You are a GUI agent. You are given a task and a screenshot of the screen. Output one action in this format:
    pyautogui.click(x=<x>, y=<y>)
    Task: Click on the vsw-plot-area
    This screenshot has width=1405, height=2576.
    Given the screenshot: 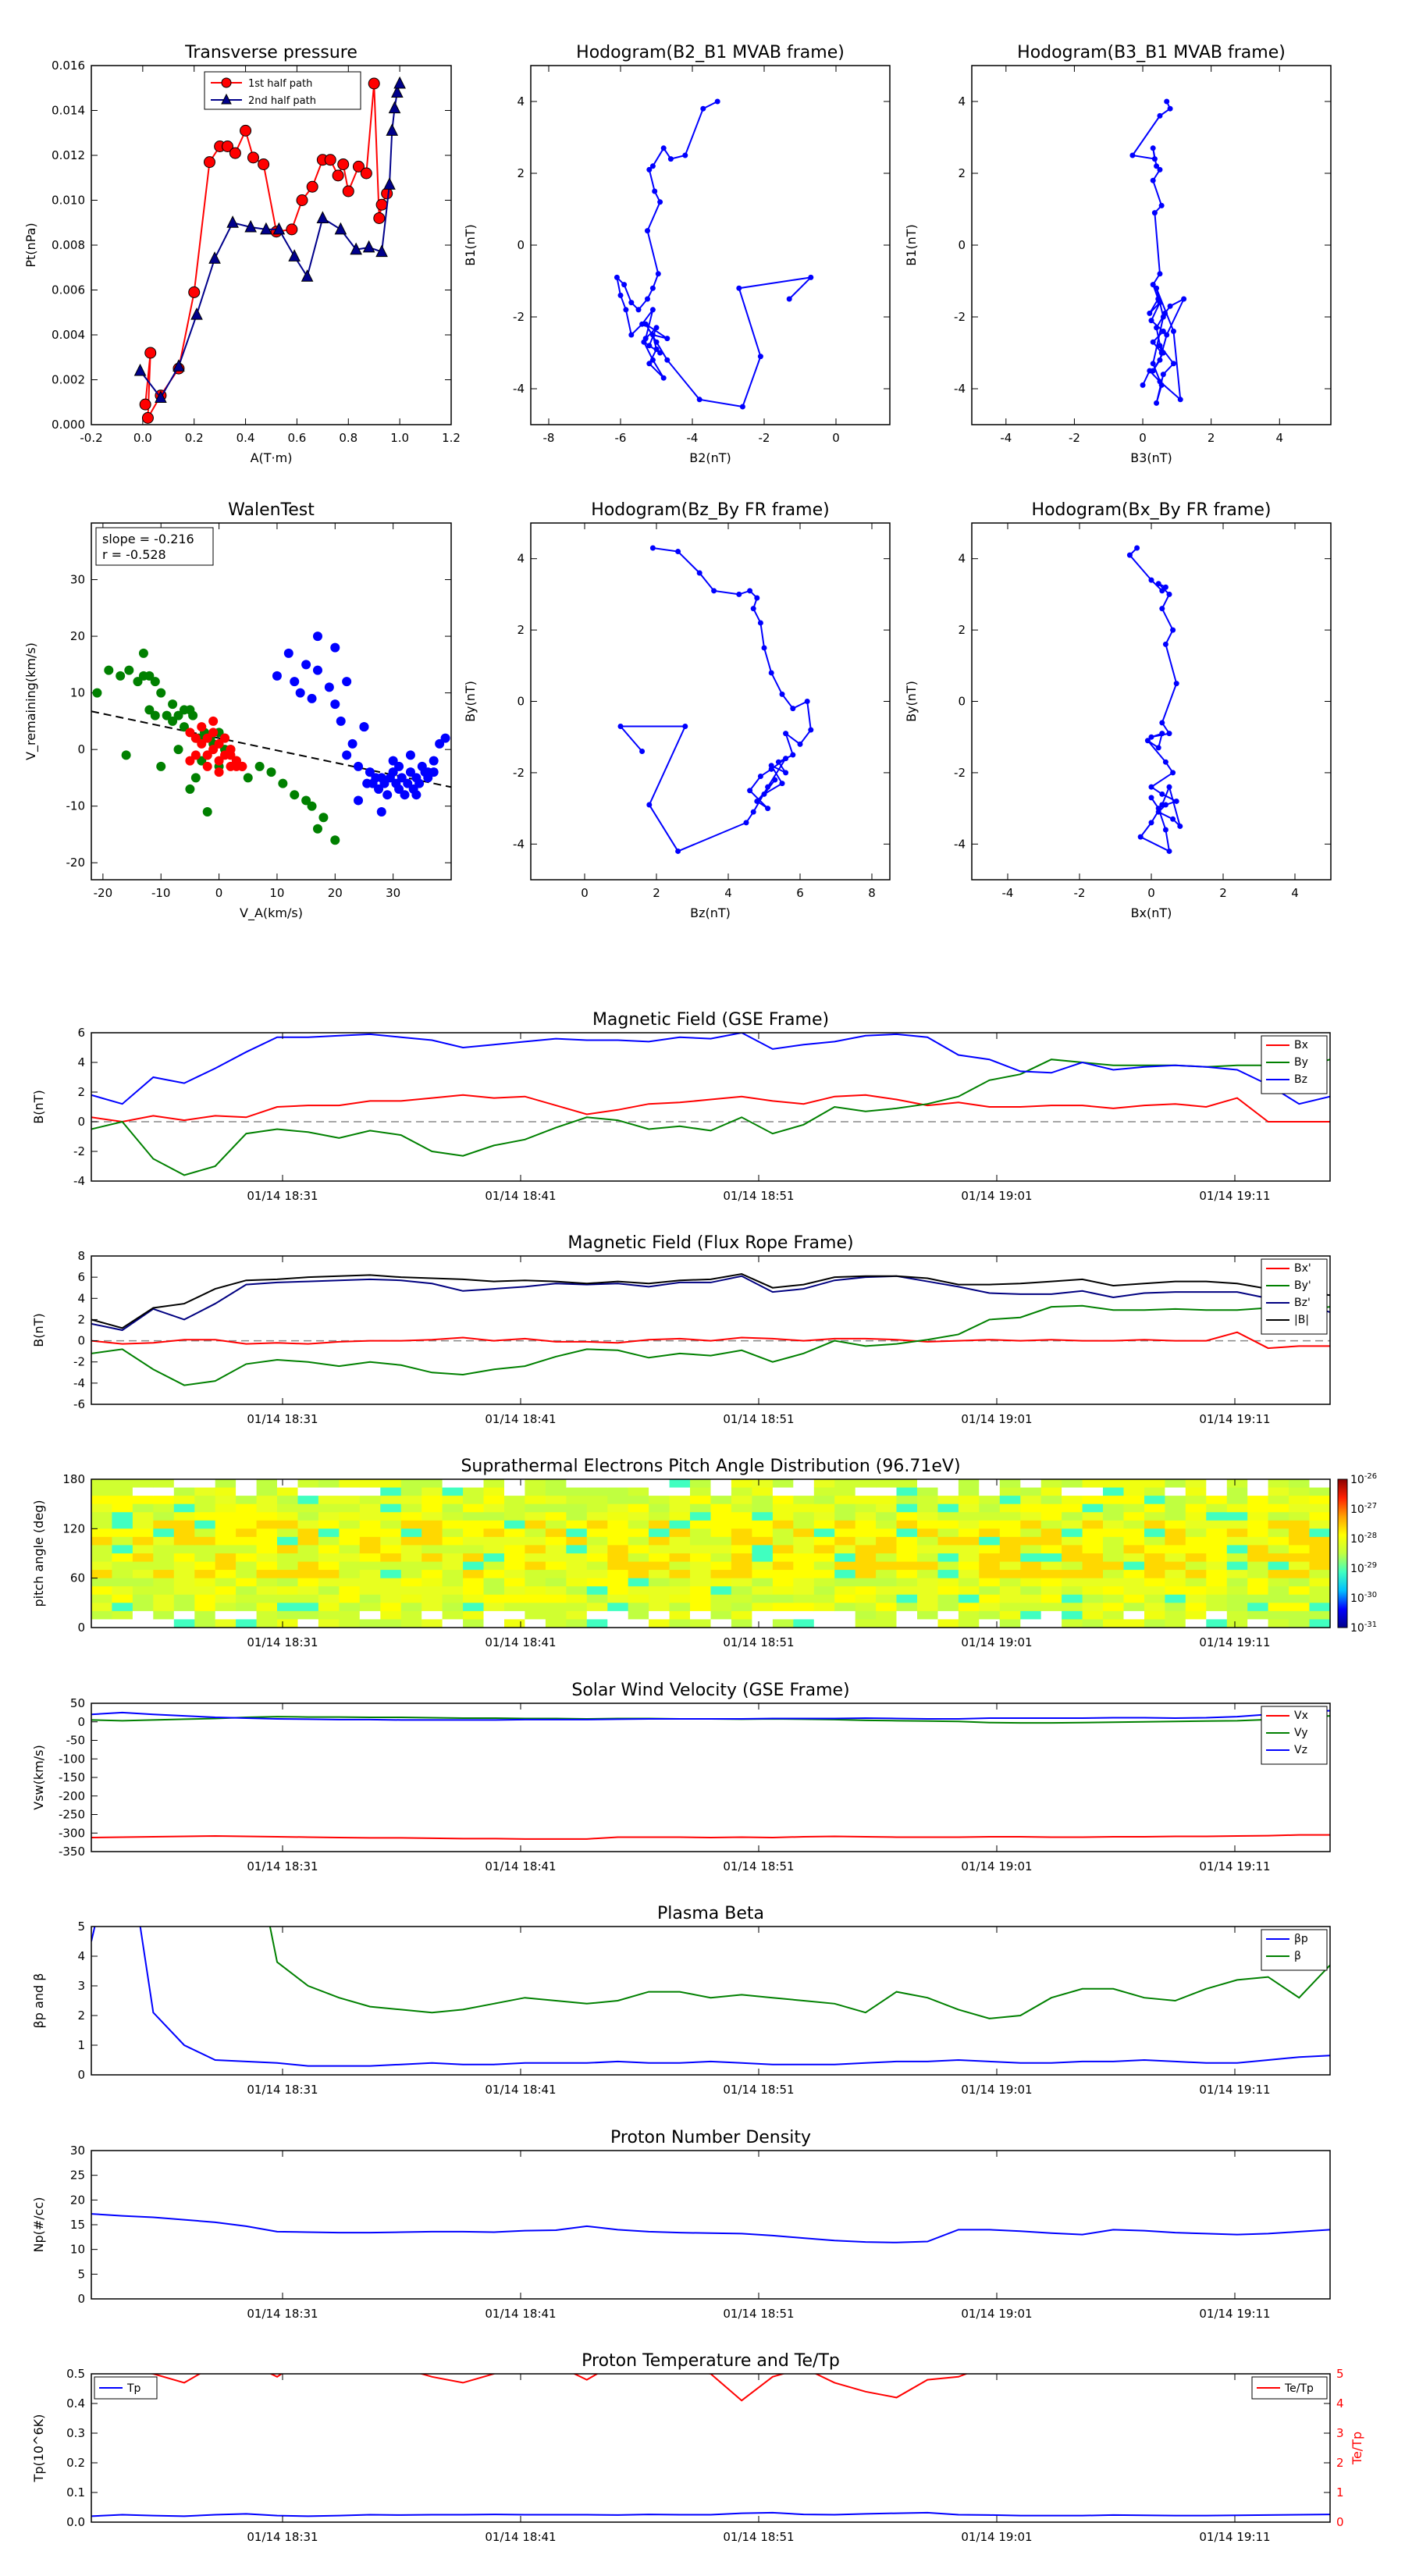 What is the action you would take?
    pyautogui.click(x=711, y=1775)
    